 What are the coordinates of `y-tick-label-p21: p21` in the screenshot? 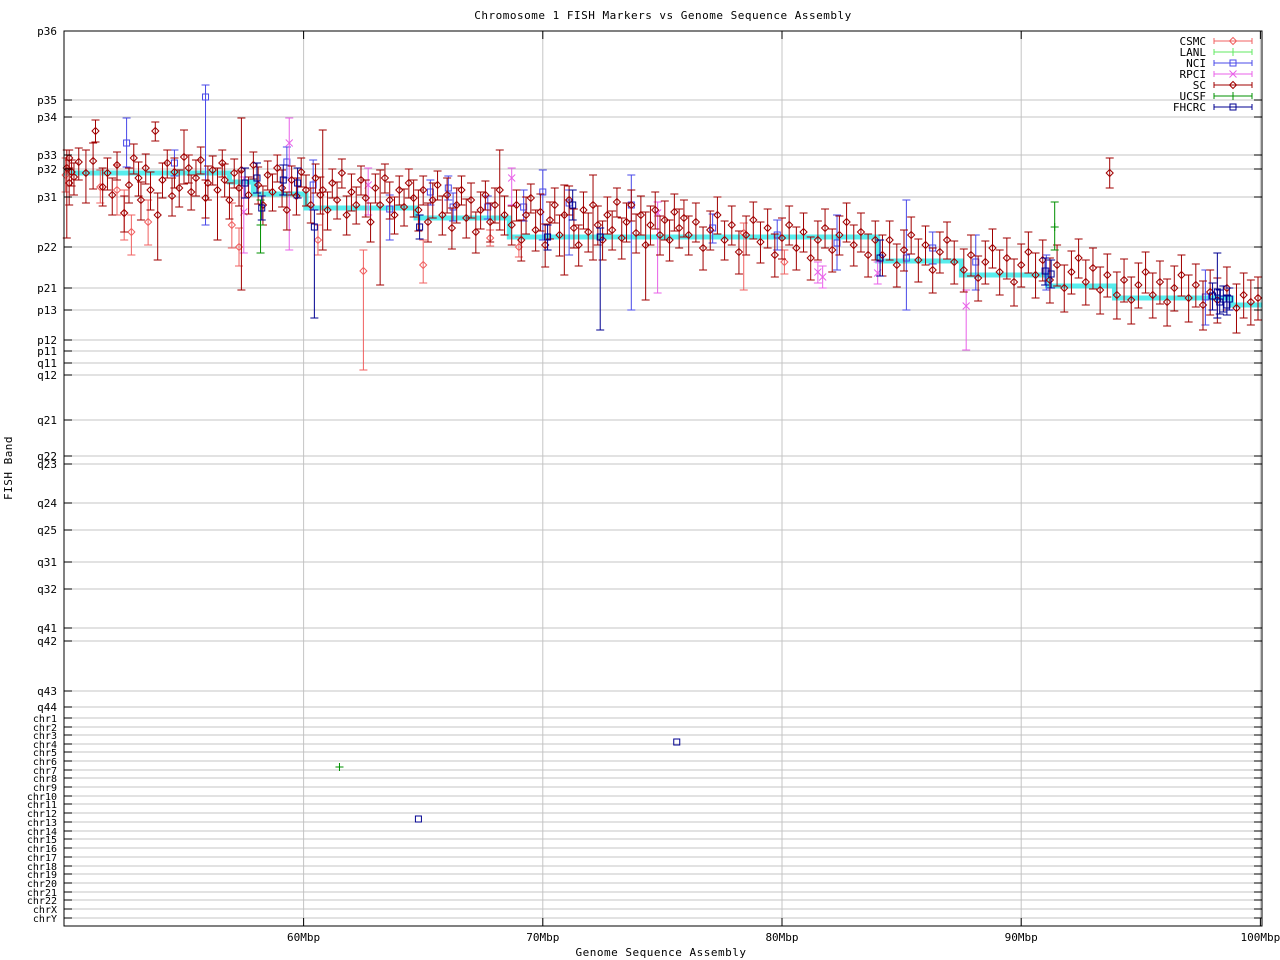 It's located at (47, 288).